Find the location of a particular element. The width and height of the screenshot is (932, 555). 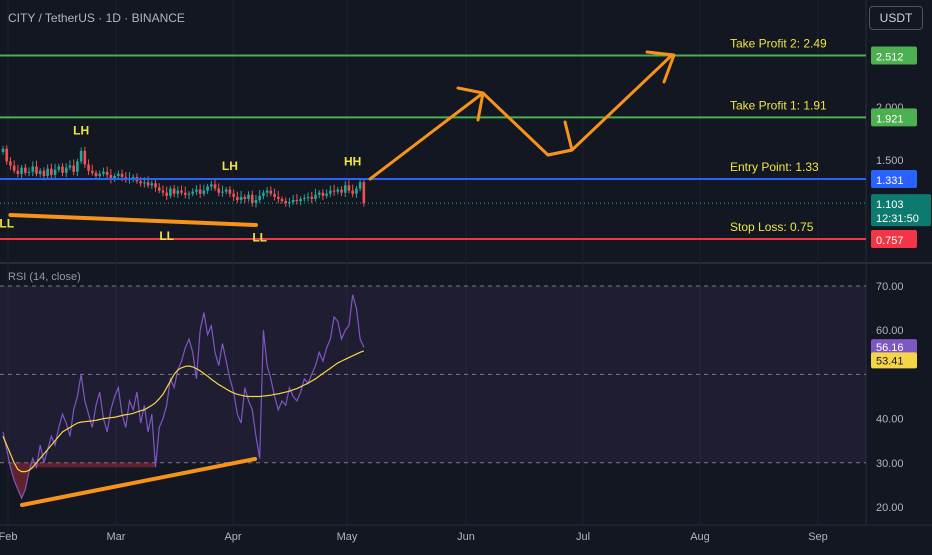

swing-label-hh: HH is located at coordinates (352, 162).